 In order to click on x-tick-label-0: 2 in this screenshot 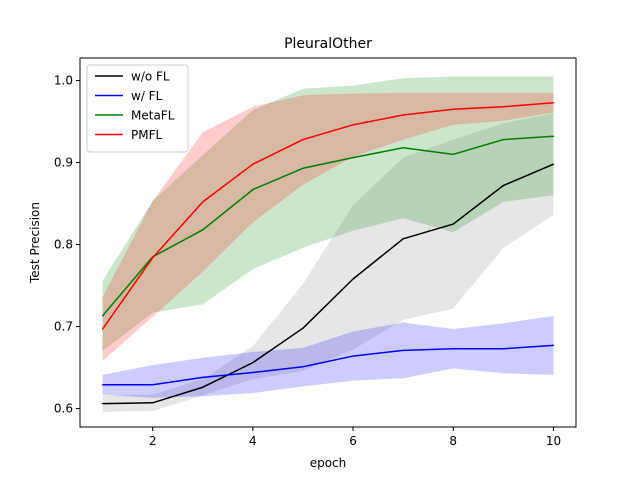, I will do `click(153, 441)`.